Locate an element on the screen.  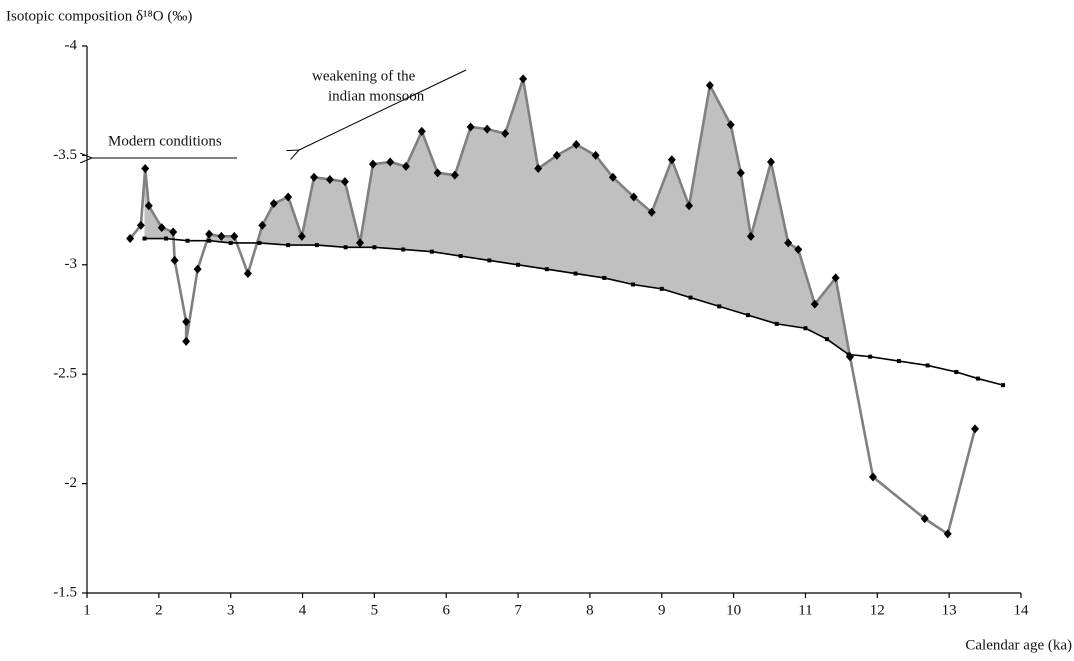
annotation: weakening of the is located at coordinates (364, 76).